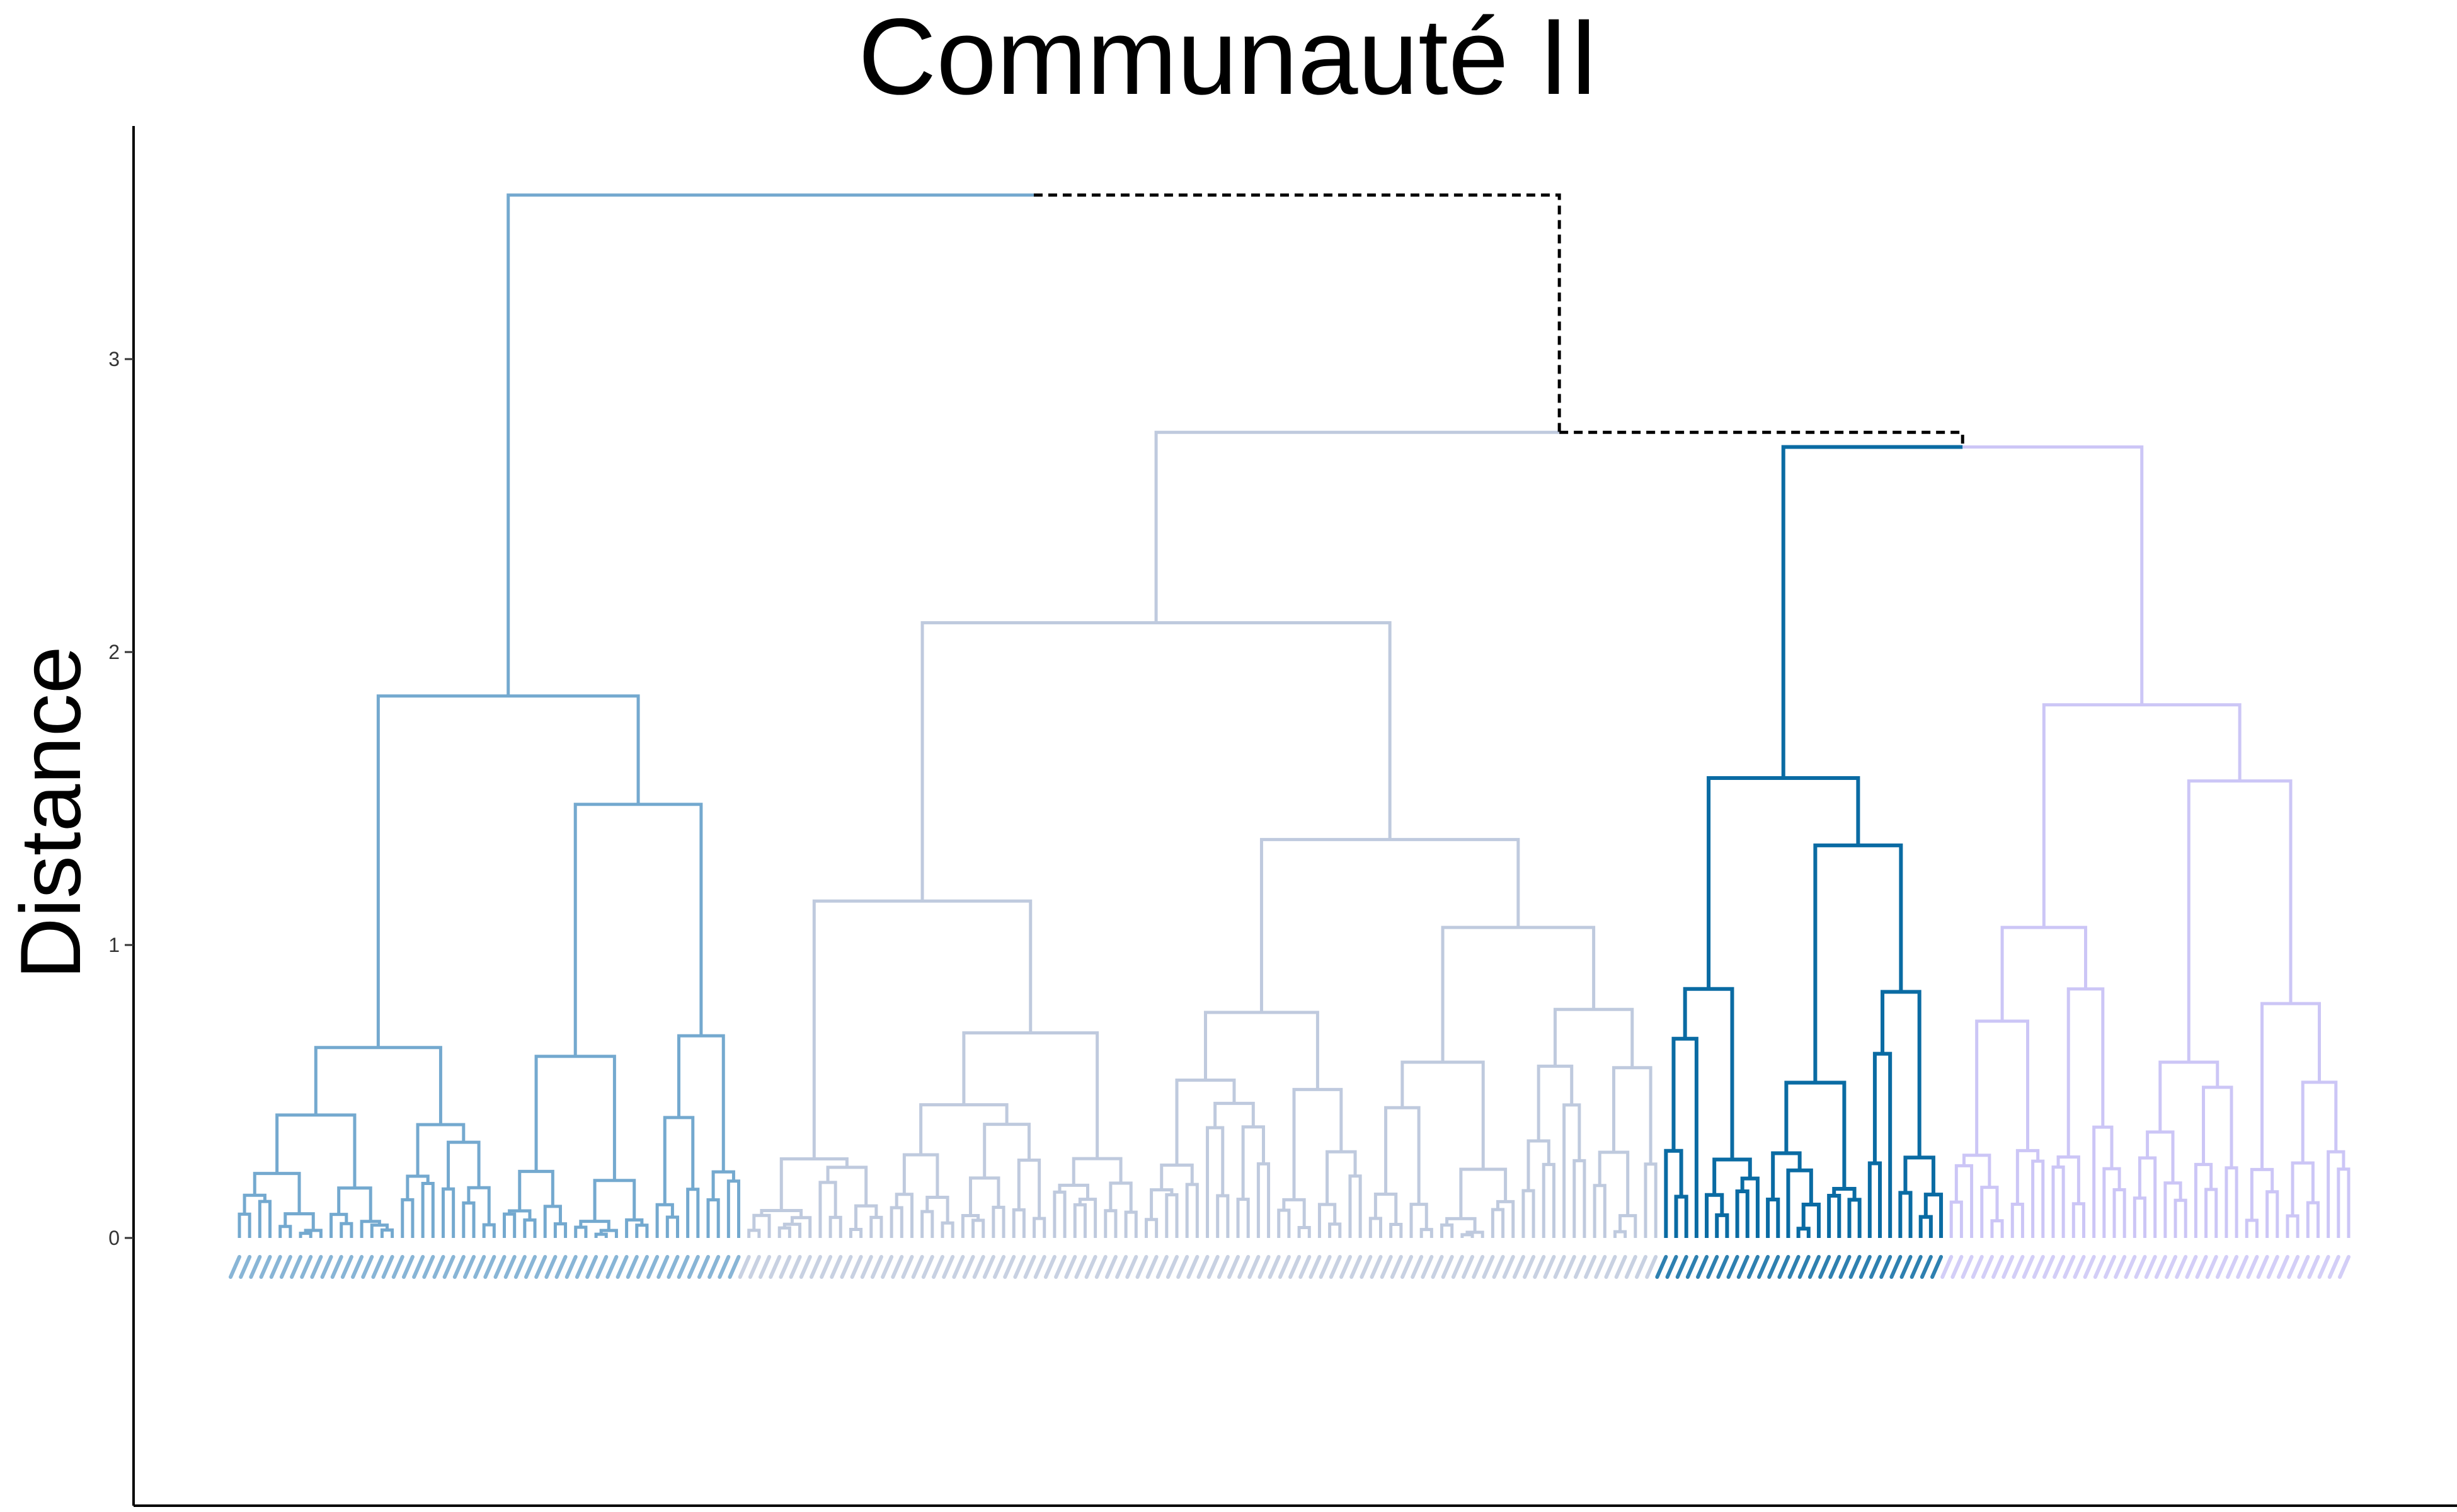  What do you see at coordinates (2053, 575) in the screenshot?
I see `join-branch-cluster4` at bounding box center [2053, 575].